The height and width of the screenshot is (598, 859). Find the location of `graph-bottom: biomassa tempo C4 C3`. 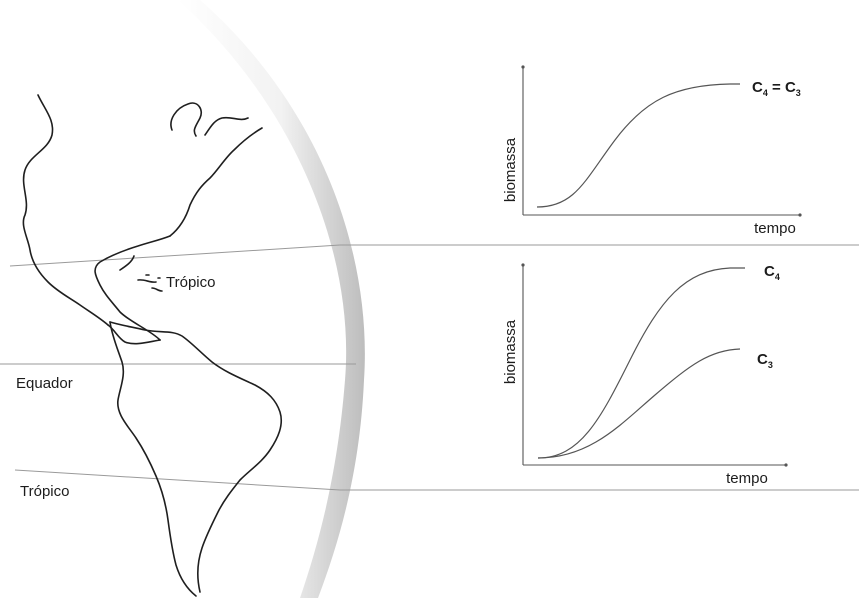

graph-bottom: biomassa tempo C4 C3 is located at coordinates (645, 375).